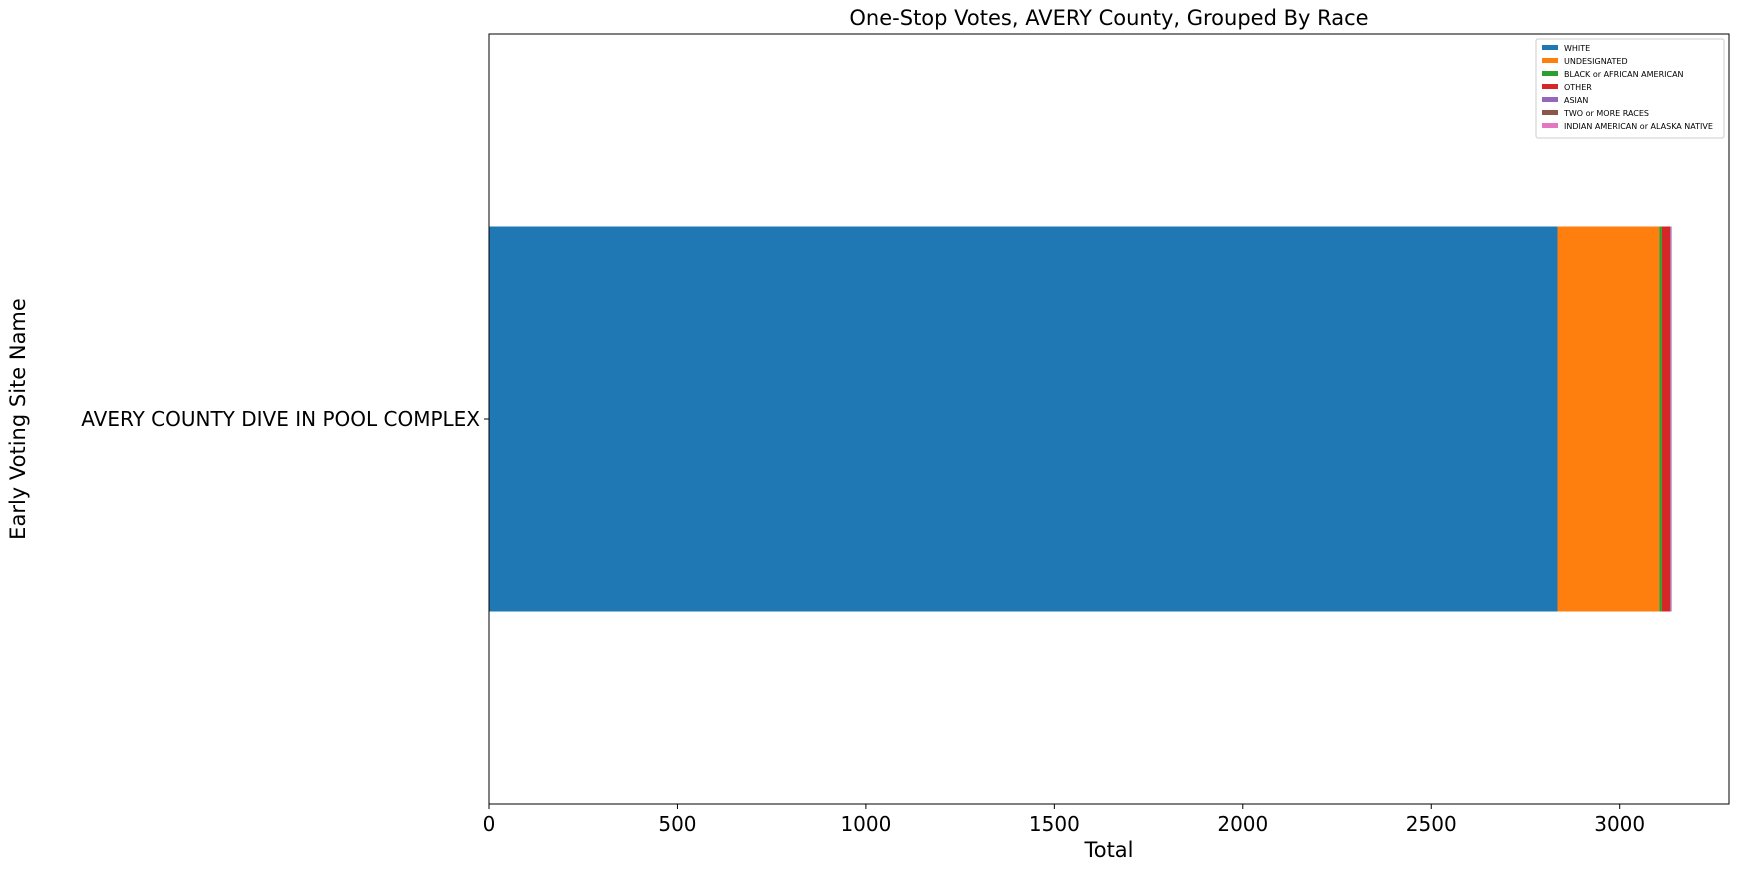 This screenshot has width=1738, height=869. What do you see at coordinates (1576, 100) in the screenshot?
I see `legend-entry: ASIAN` at bounding box center [1576, 100].